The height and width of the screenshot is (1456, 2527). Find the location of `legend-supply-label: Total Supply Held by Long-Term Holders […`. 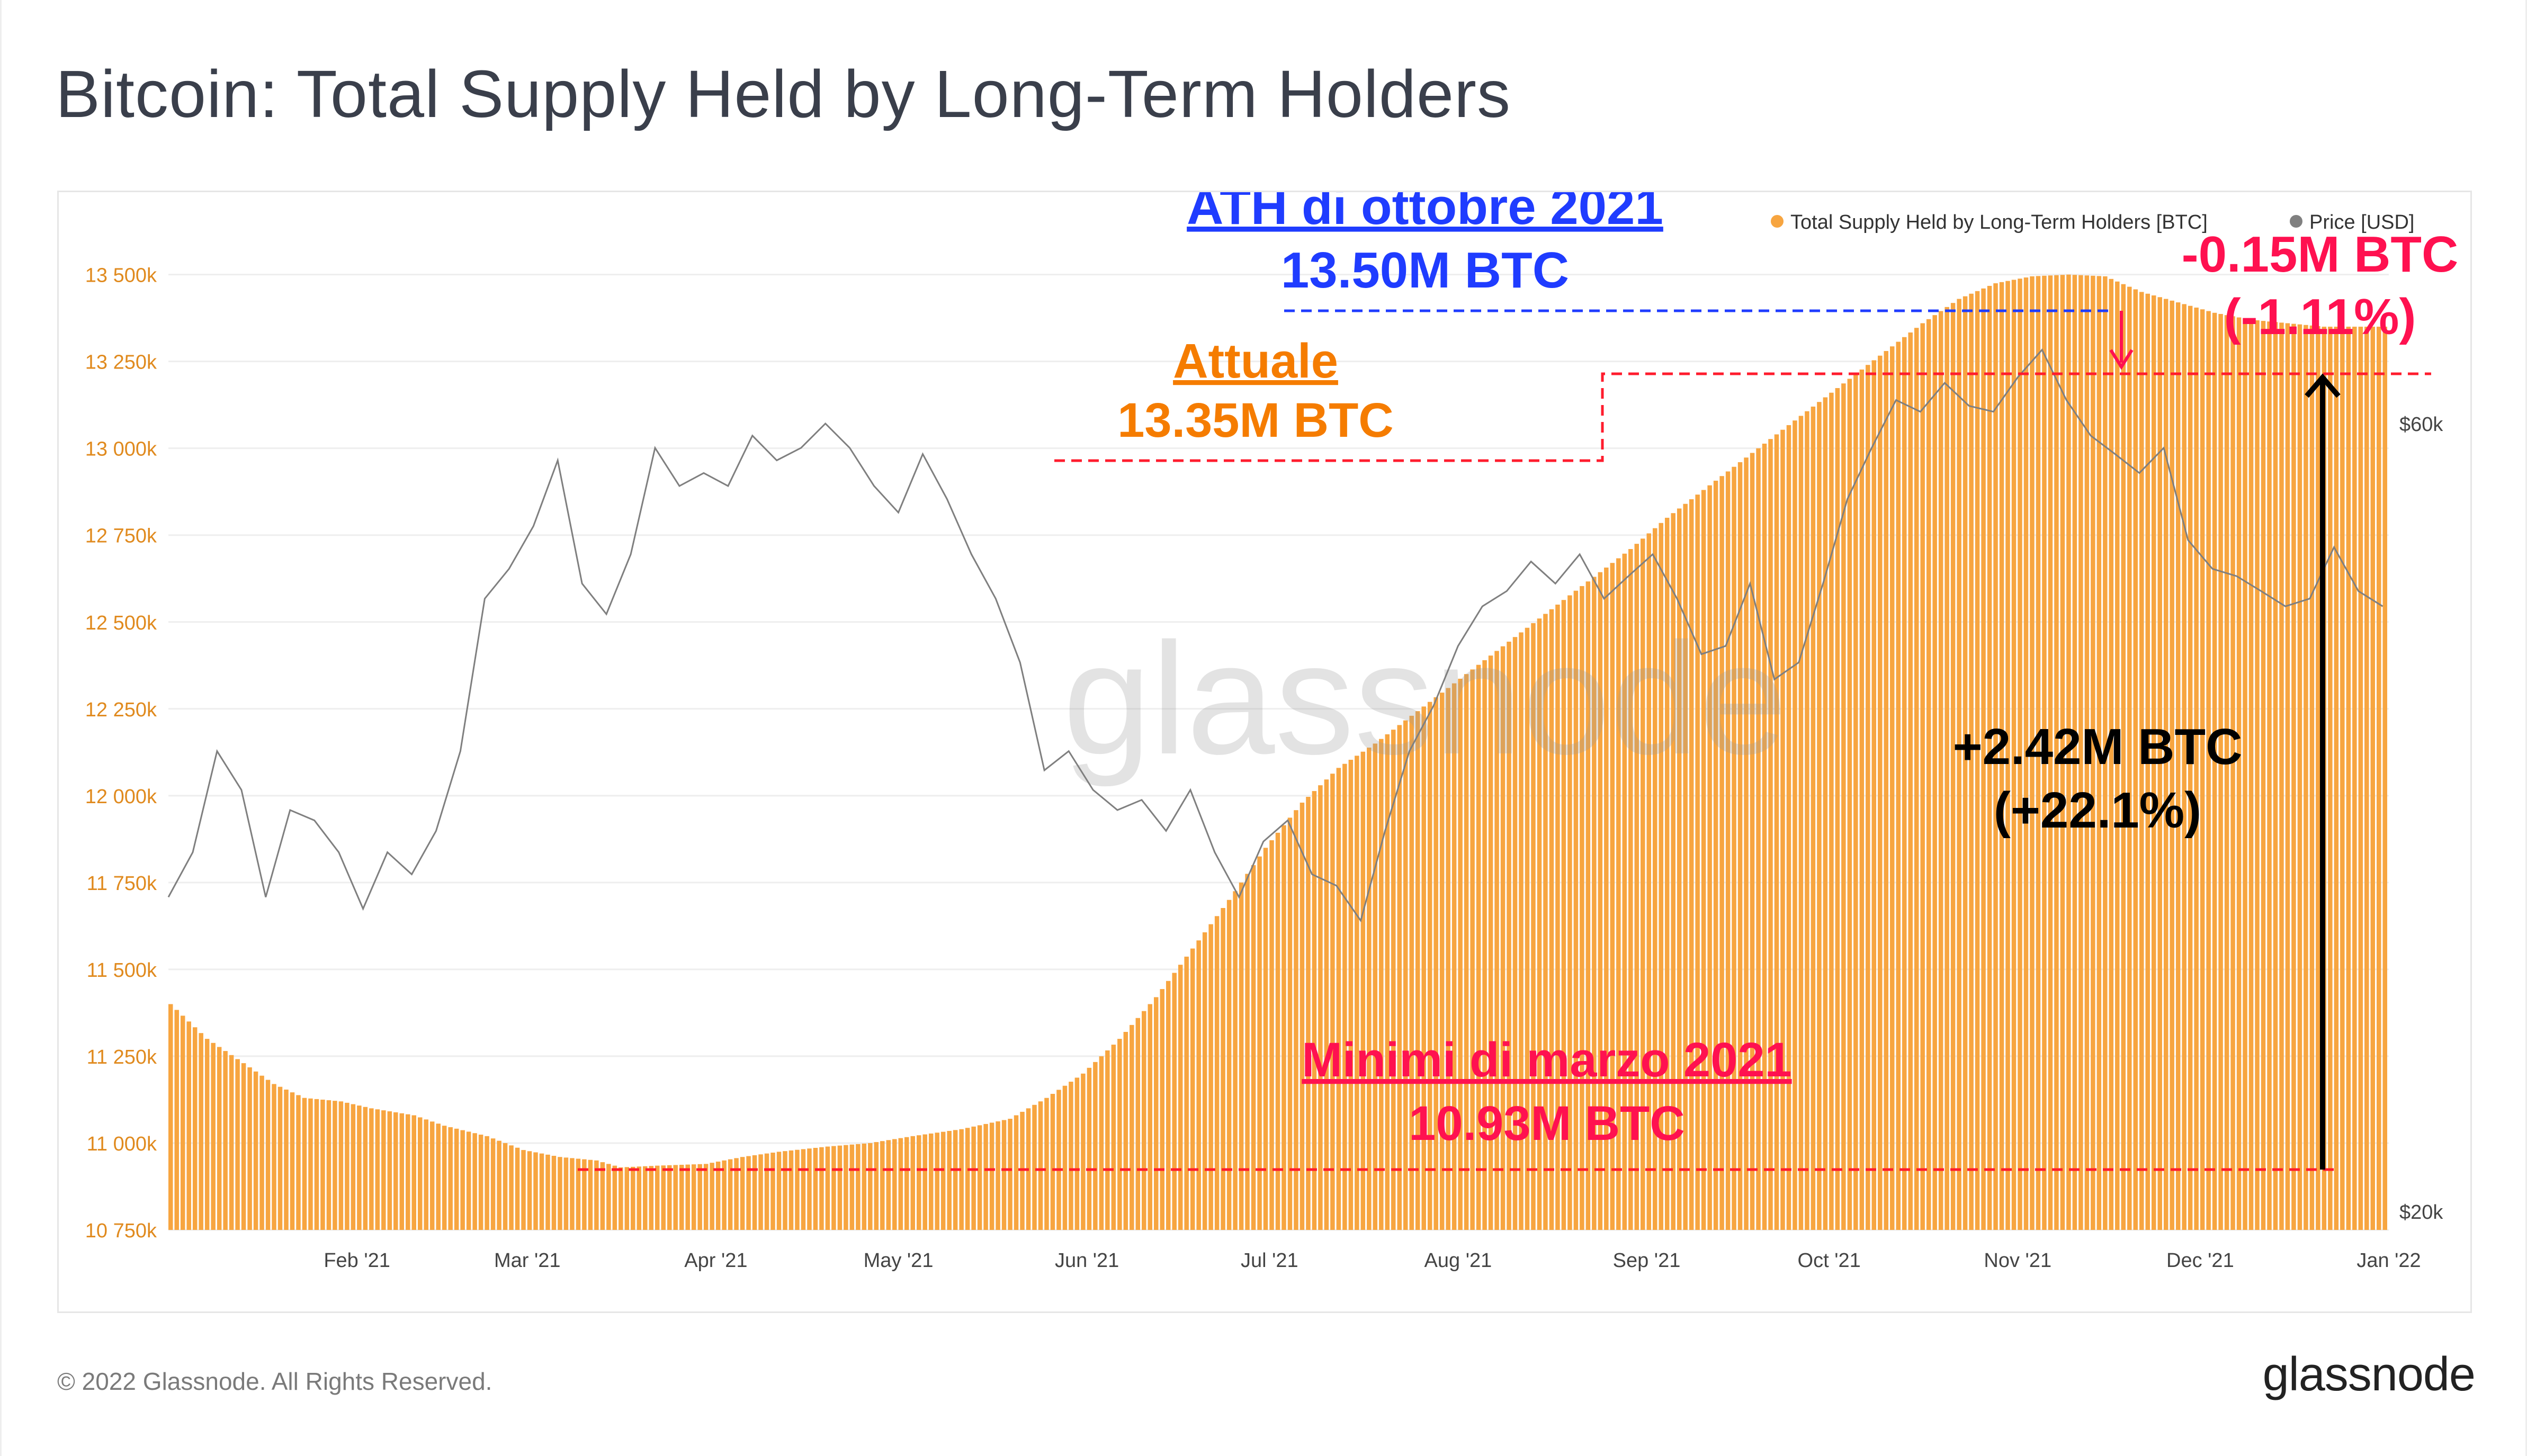

legend-supply-label: Total Supply Held by Long-Term Holders [… is located at coordinates (1999, 222).